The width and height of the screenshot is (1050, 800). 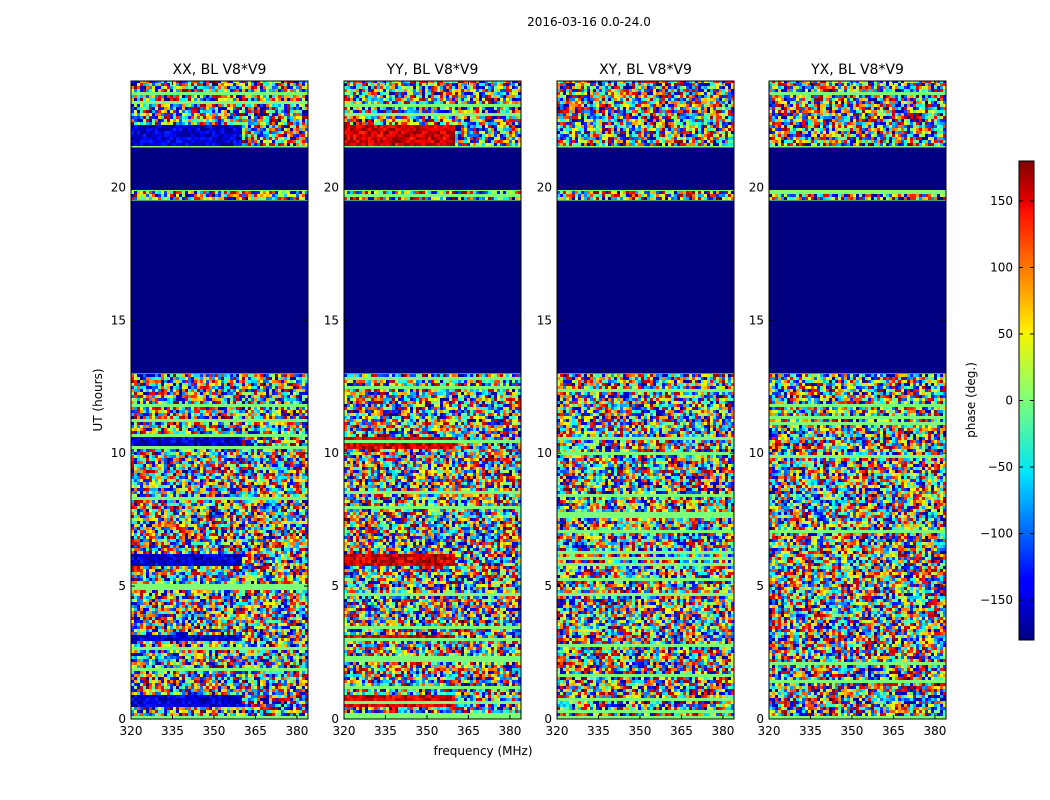 I want to click on panel-title: XX, BL V8*V9, so click(x=220, y=70).